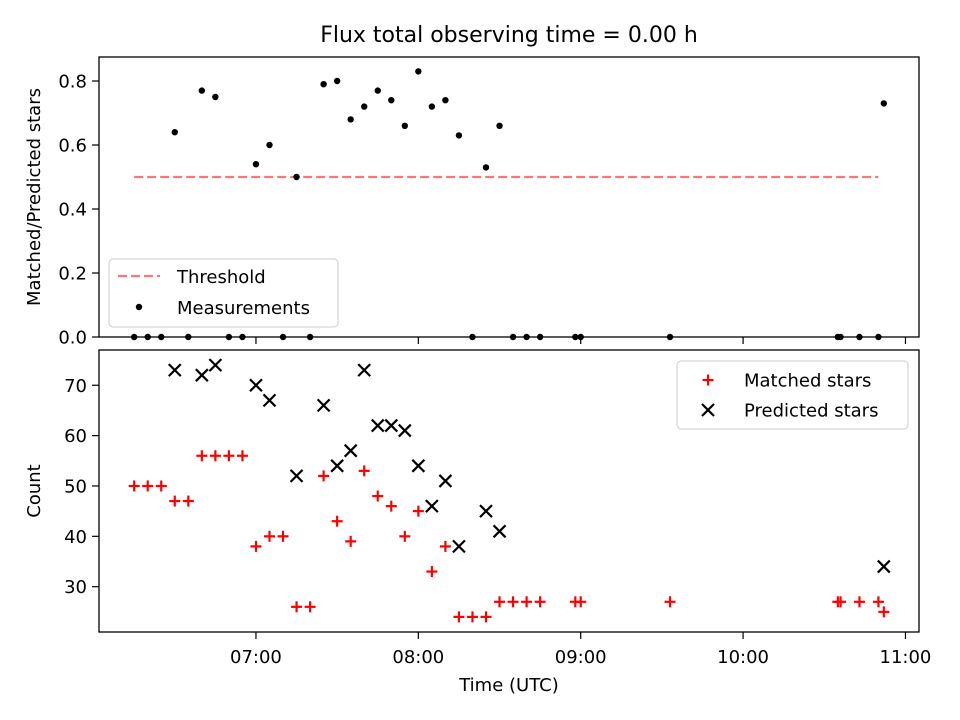 The width and height of the screenshot is (960, 720). I want to click on y-tick-label: 0.0, so click(72, 338).